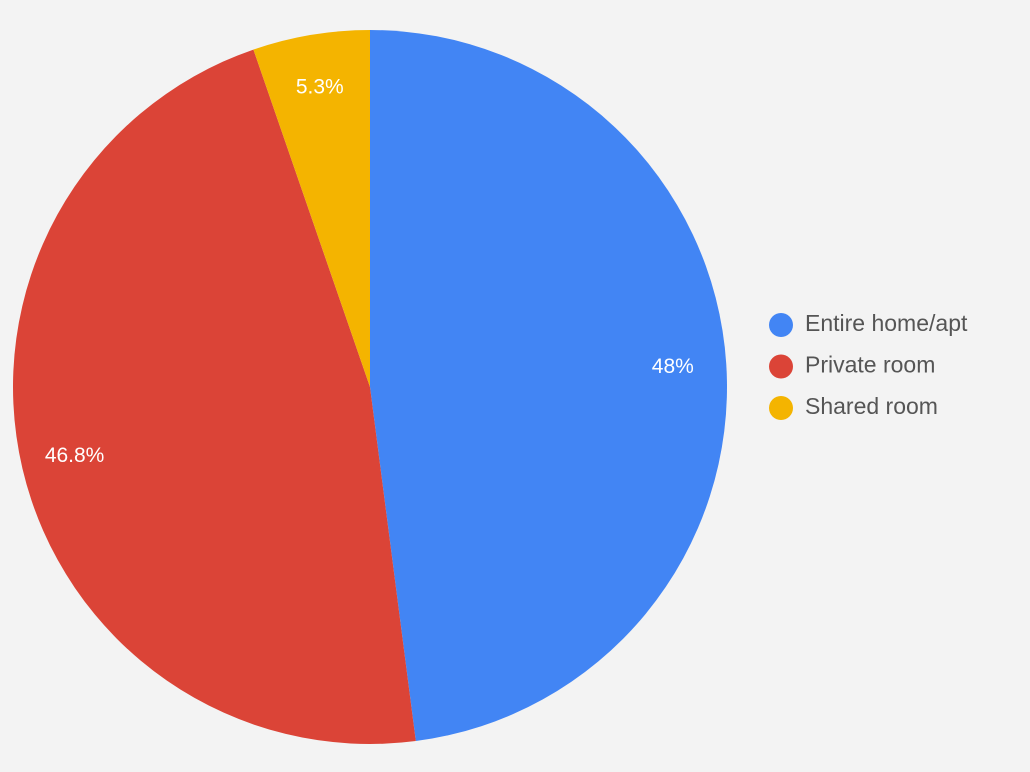  Describe the element at coordinates (320, 86) in the screenshot. I see `slice-label: 5.3%` at that location.